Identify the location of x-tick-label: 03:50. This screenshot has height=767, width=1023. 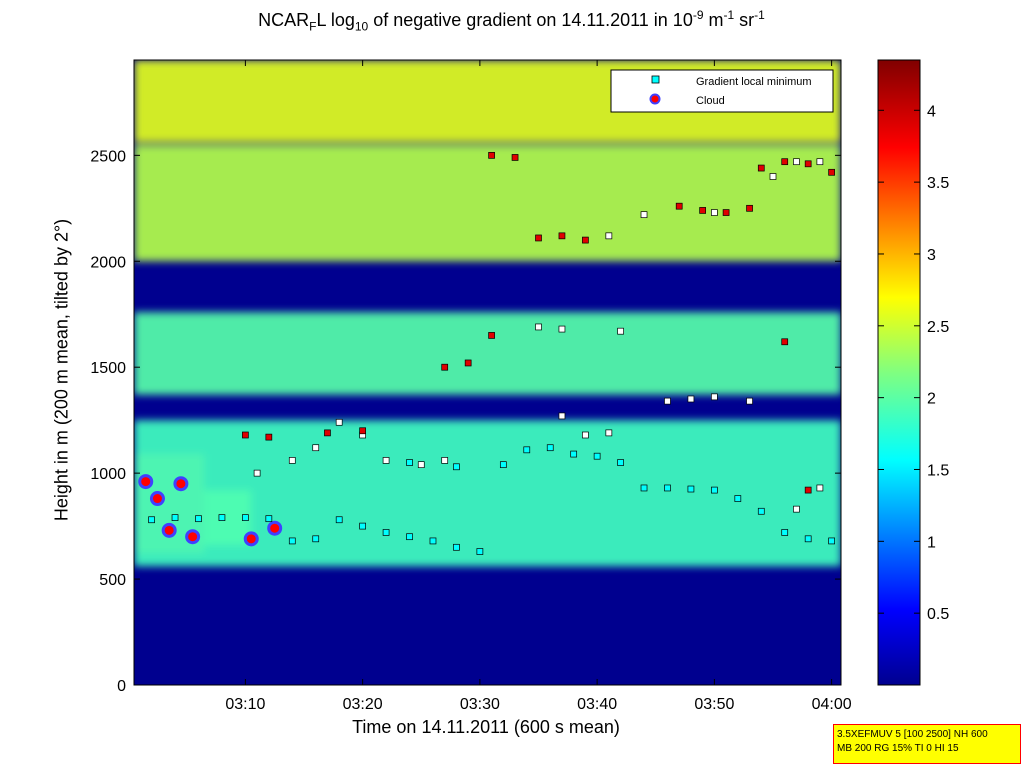
(714, 704).